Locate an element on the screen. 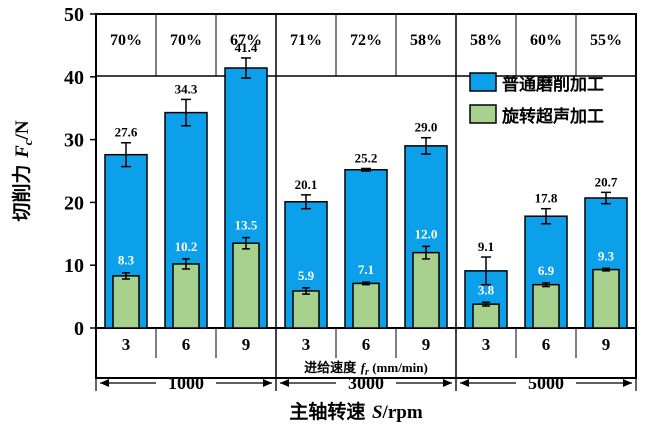 This screenshot has width=653, height=435. feed-axis-label: 进给速度 fr (mm/min) is located at coordinates (366, 369).